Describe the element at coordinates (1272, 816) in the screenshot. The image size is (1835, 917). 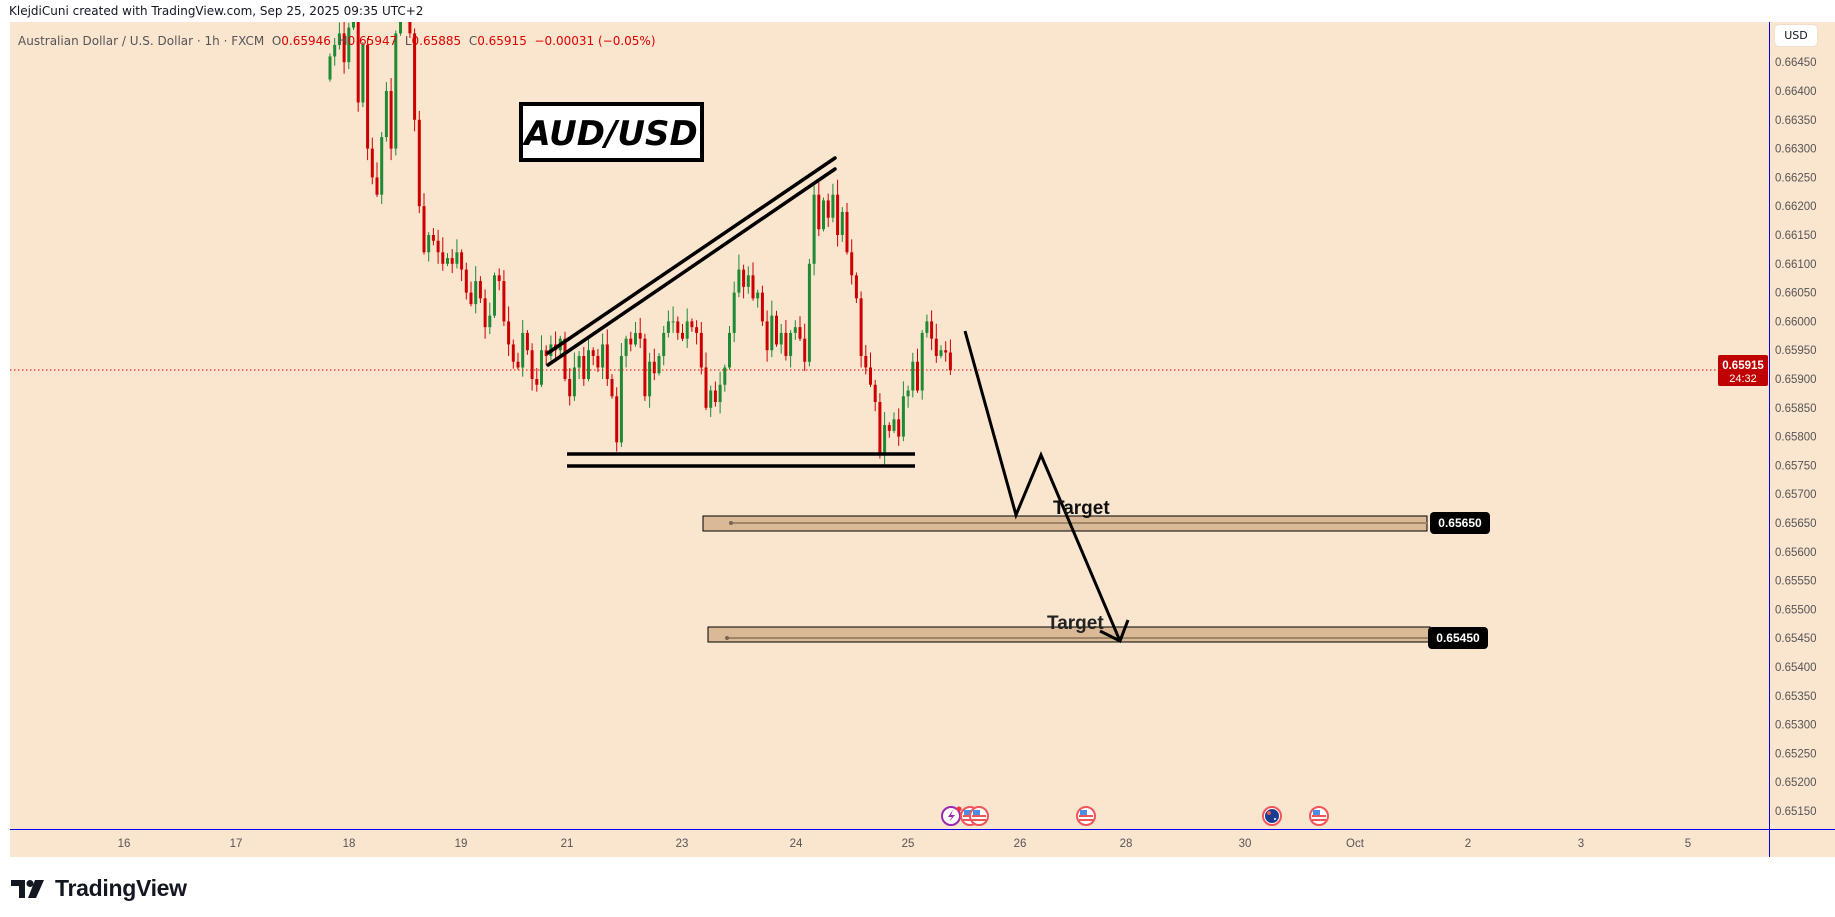
I see `au-flag-icon` at that location.